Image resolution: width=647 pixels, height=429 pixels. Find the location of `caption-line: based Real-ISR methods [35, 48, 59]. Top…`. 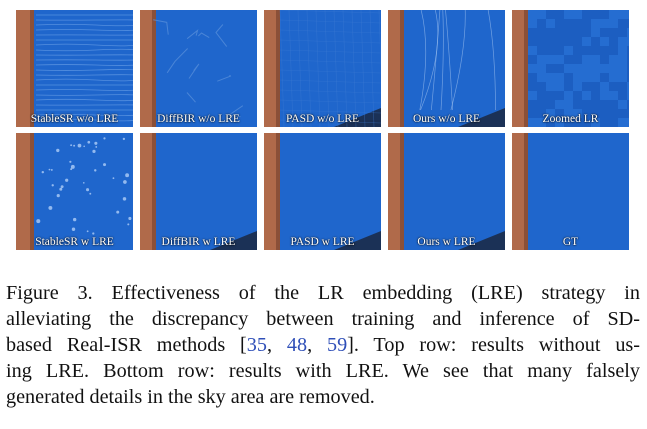

caption-line: based Real-ISR methods [35, 48, 59]. Top… is located at coordinates (323, 345).